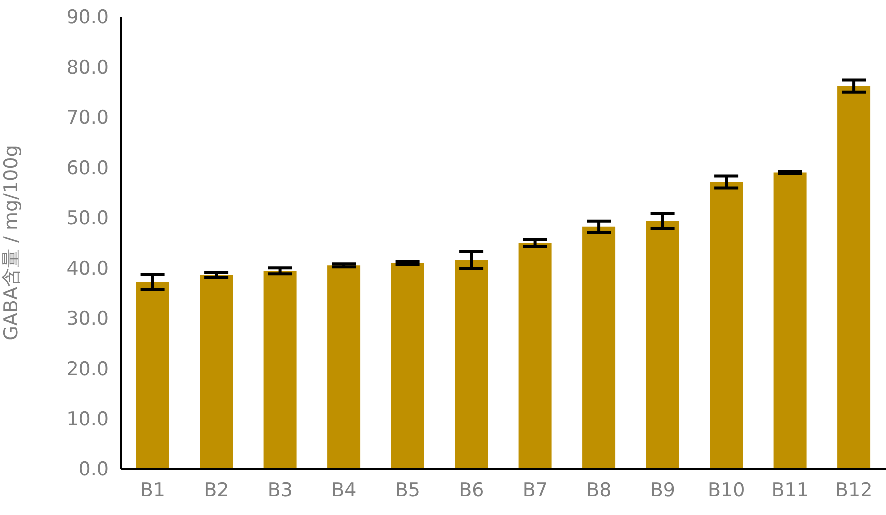  I want to click on y-tick-label: 30.0, so click(87, 319).